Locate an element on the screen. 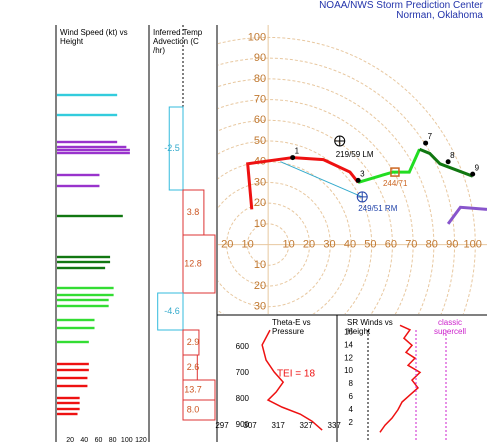 The width and height of the screenshot is (487, 442). point-label: 1 is located at coordinates (297, 151).